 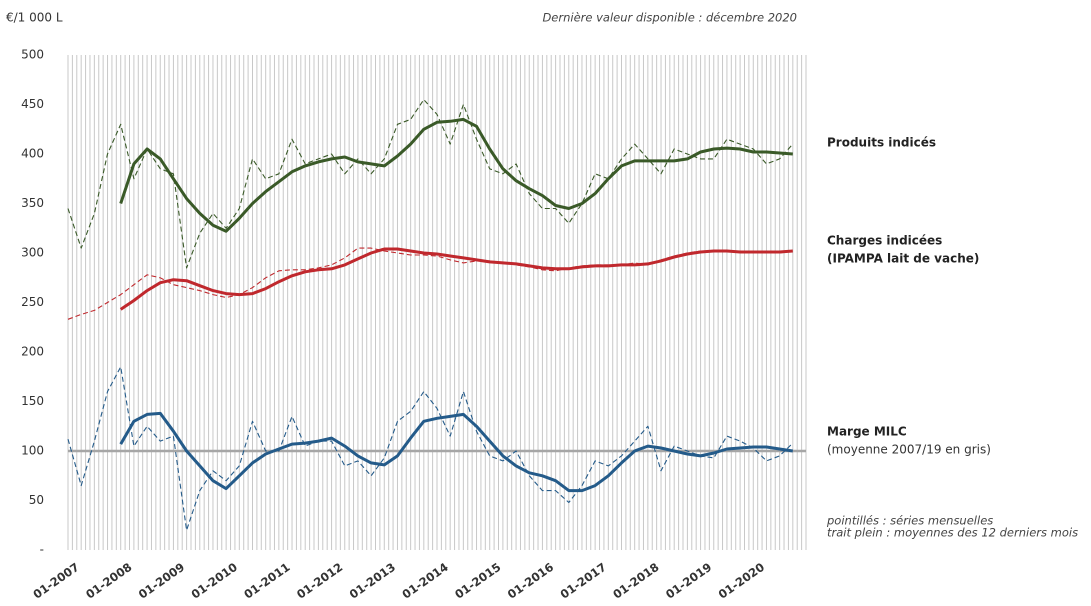 I want to click on x-tick-label: 01-2016, so click(x=530, y=581).